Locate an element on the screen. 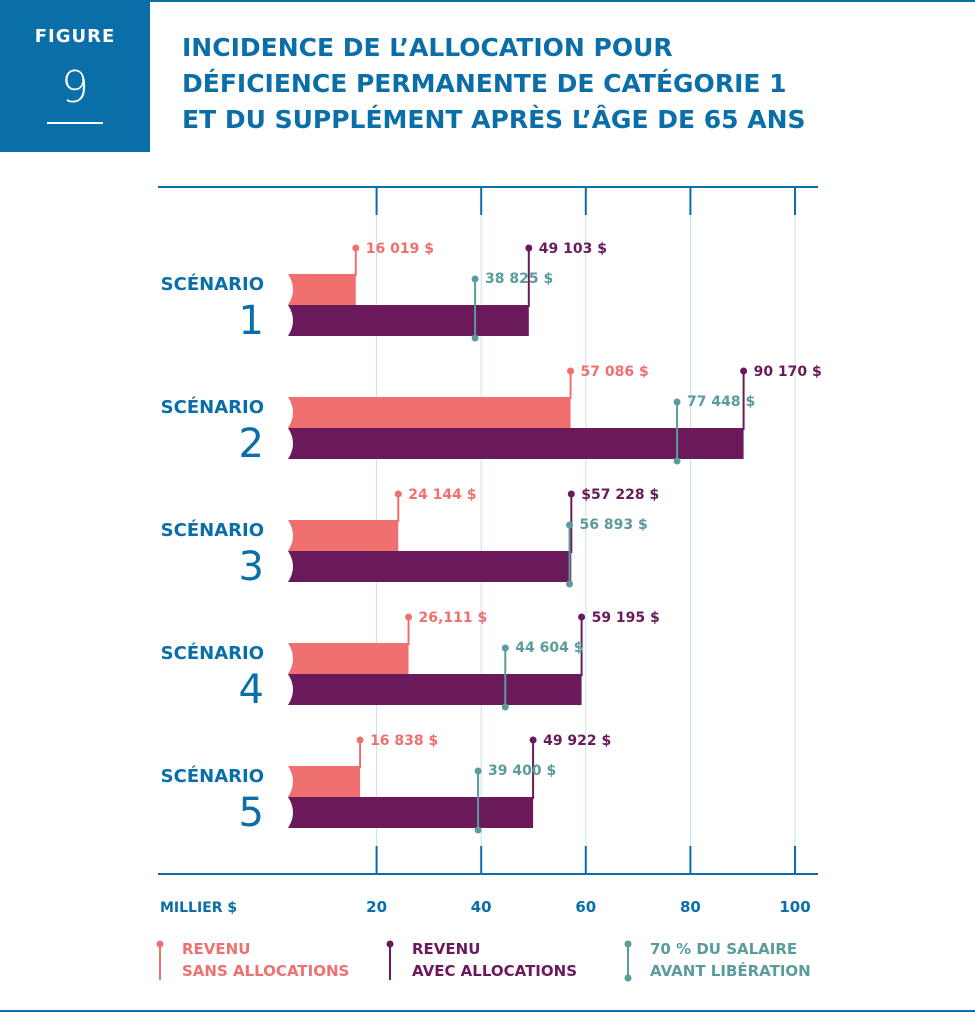  scenario-number-4: 4 is located at coordinates (251, 690).